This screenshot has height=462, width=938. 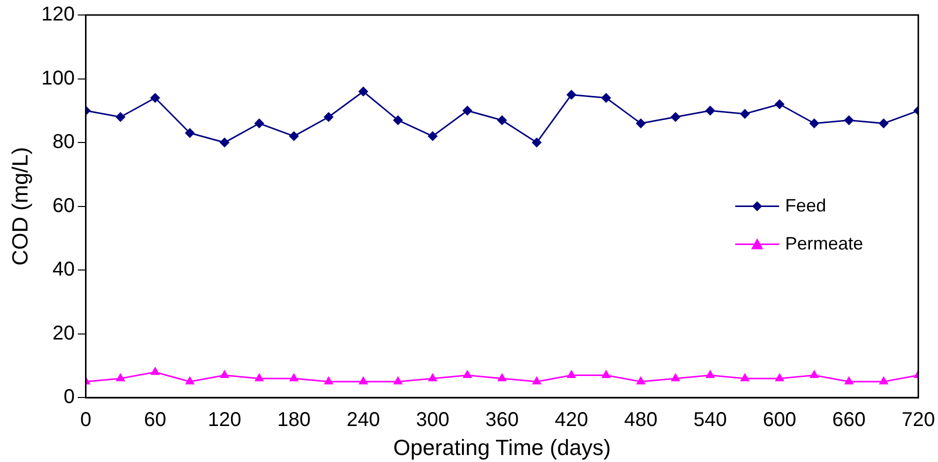 I want to click on x-axis-title: Operating Time (days), so click(x=502, y=447).